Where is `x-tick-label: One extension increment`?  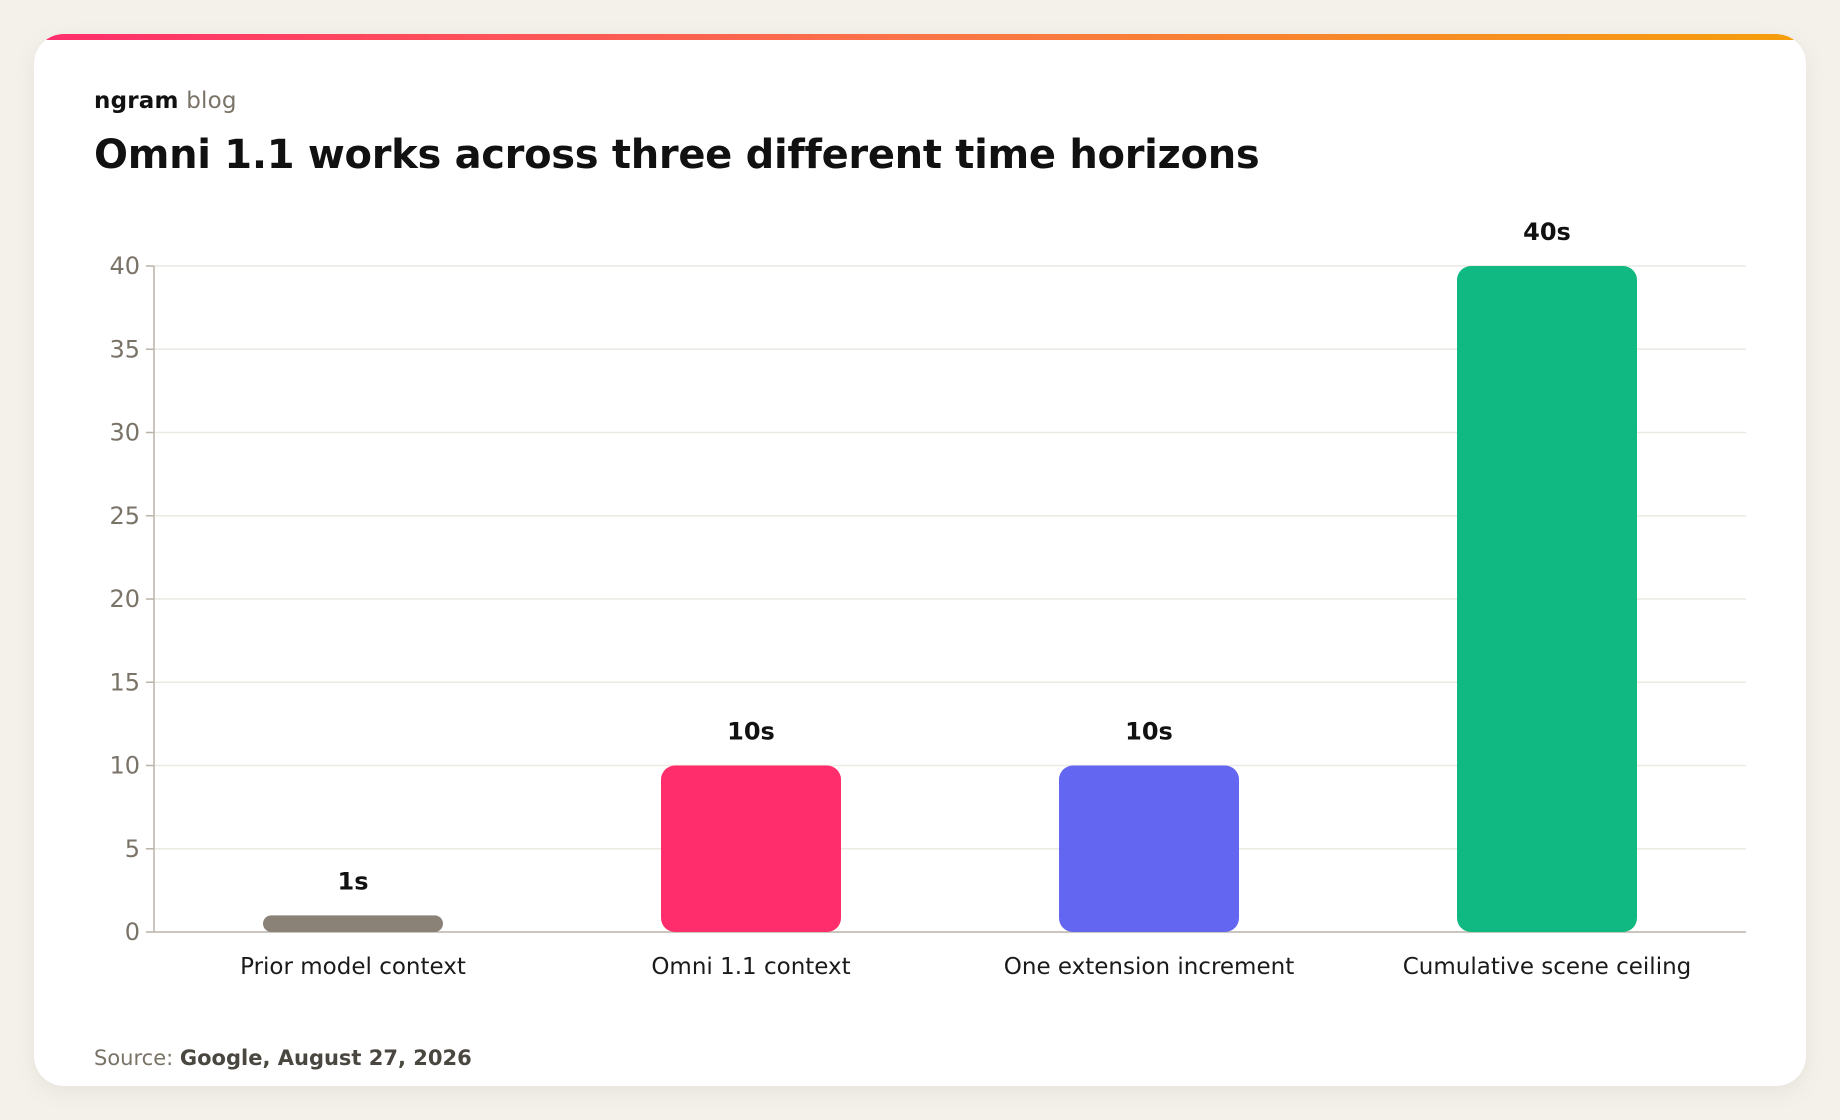
x-tick-label: One extension increment is located at coordinates (1149, 967).